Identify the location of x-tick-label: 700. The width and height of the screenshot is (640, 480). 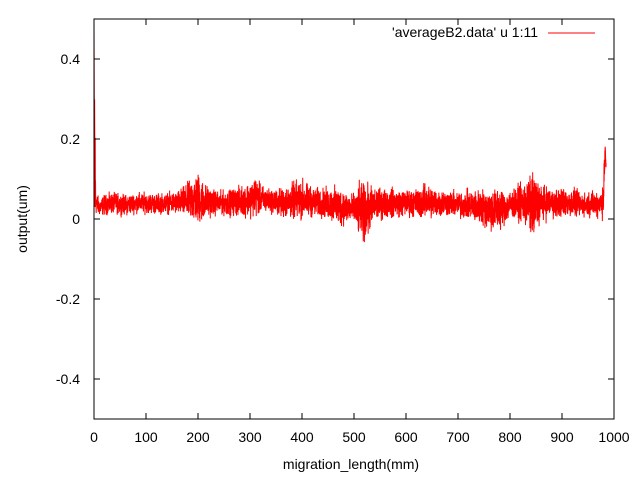
(458, 437).